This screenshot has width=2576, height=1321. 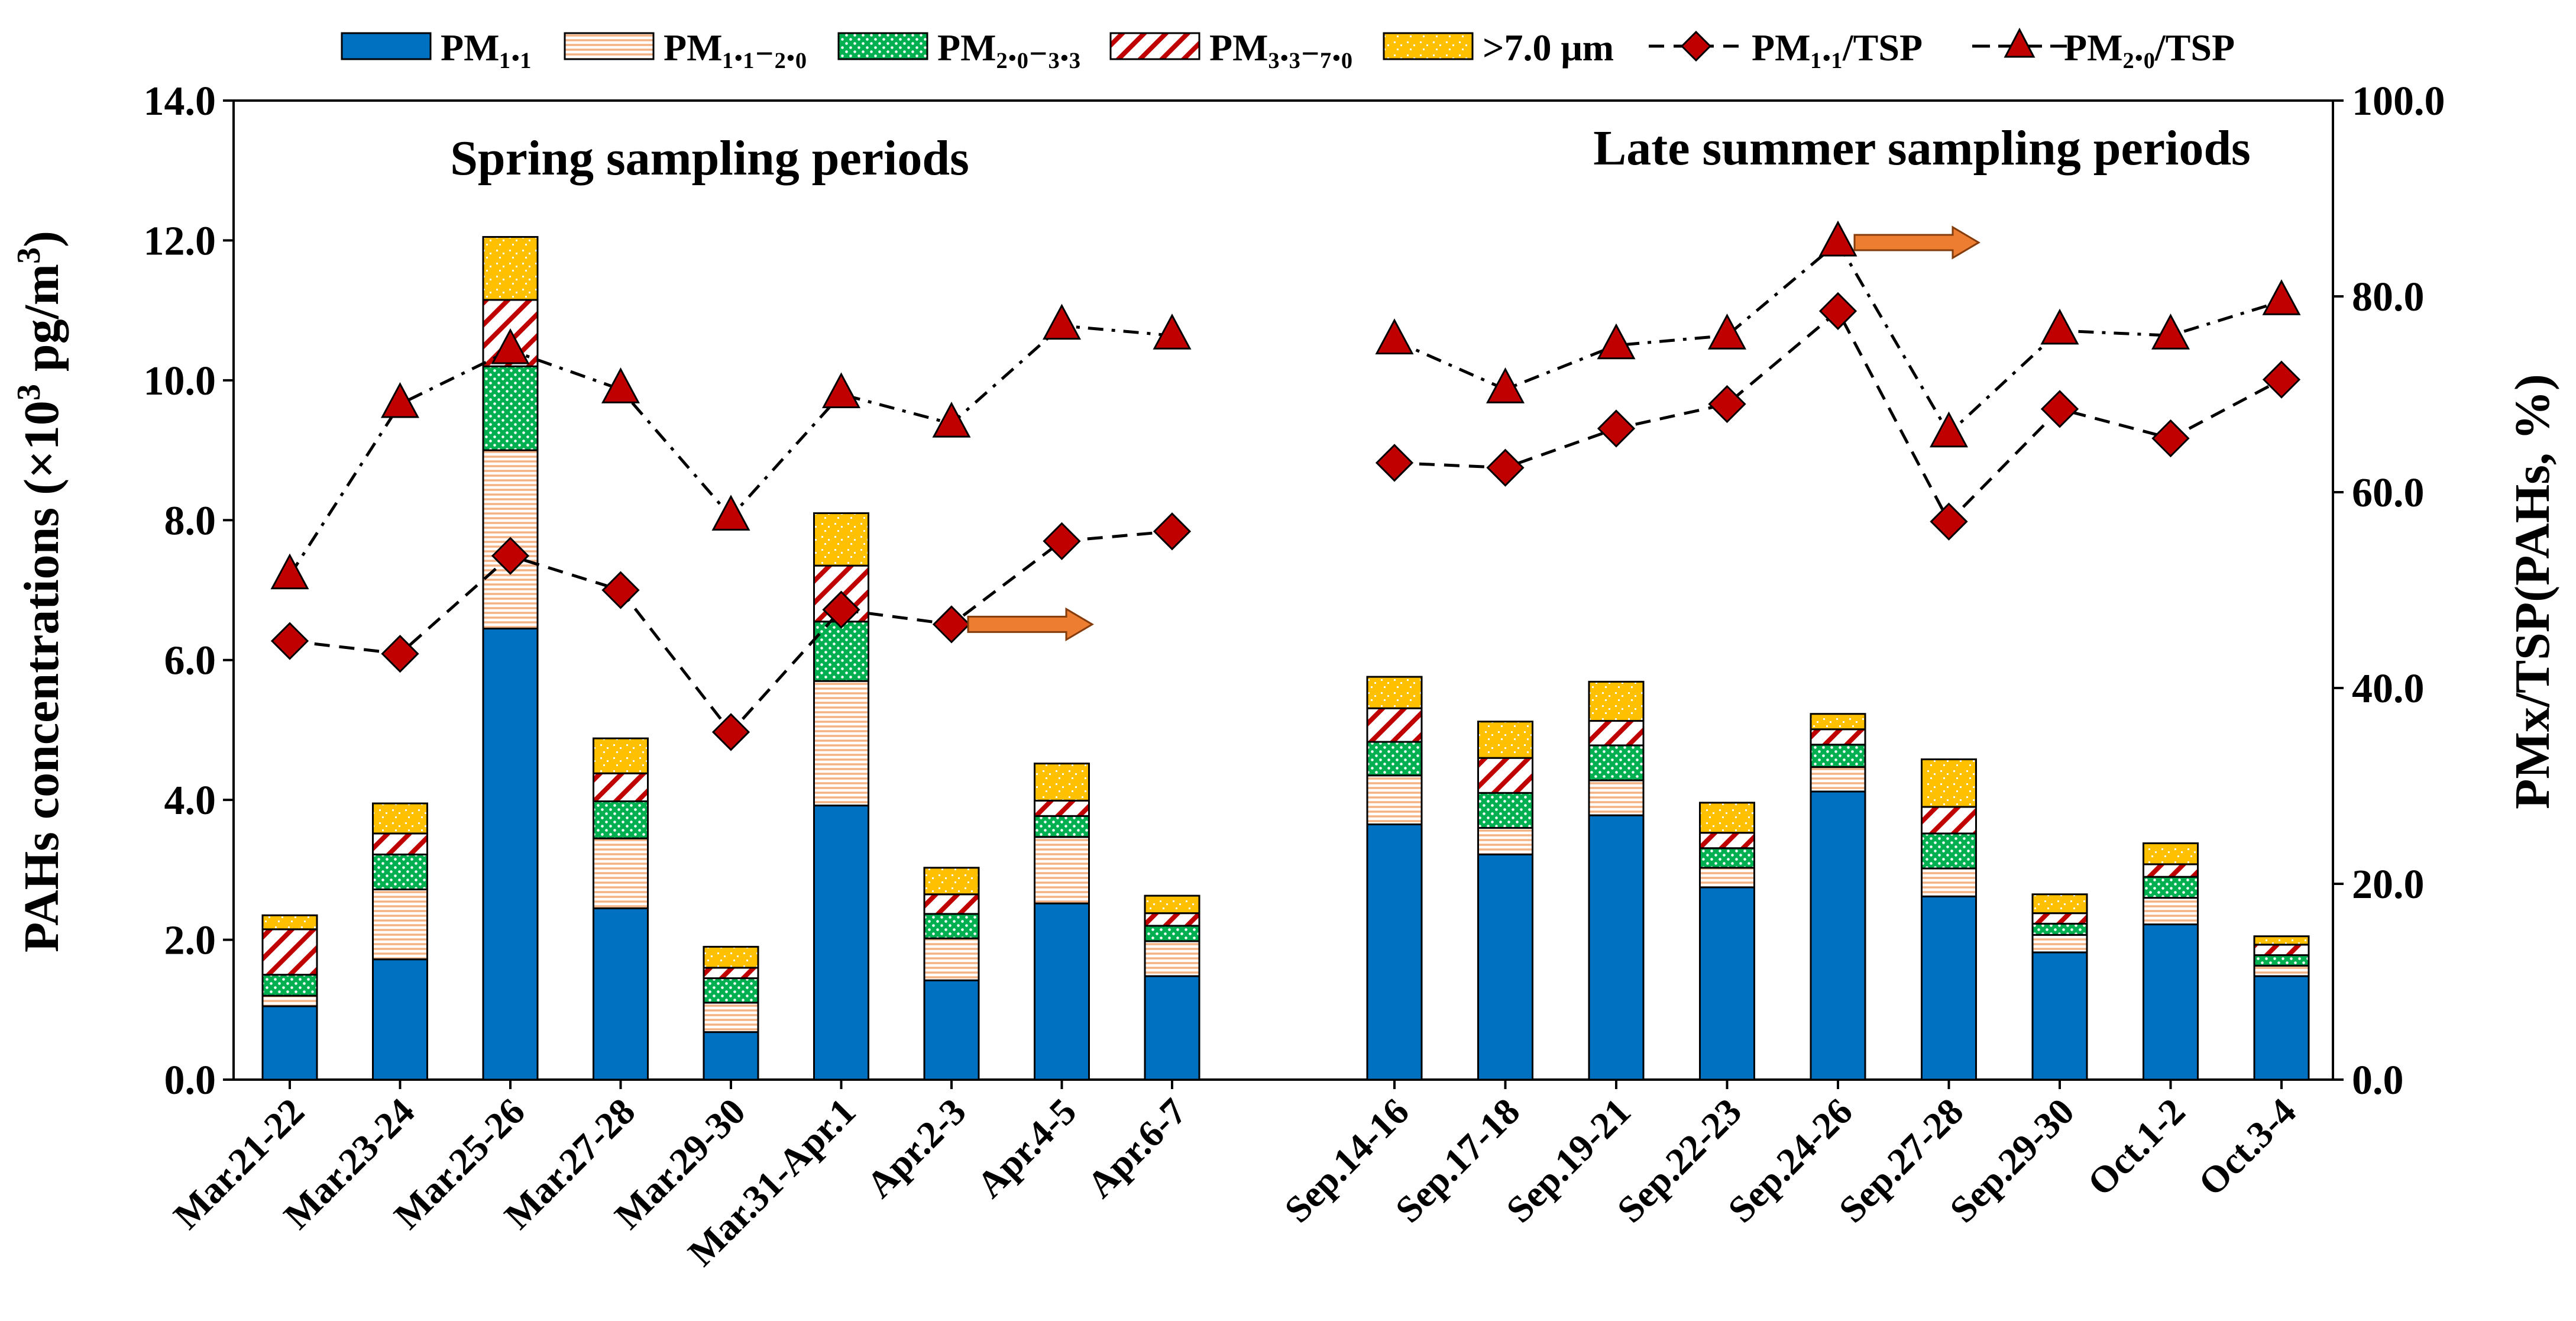 What do you see at coordinates (1137, 1148) in the screenshot?
I see `x-tick-label: Apr.6-7` at bounding box center [1137, 1148].